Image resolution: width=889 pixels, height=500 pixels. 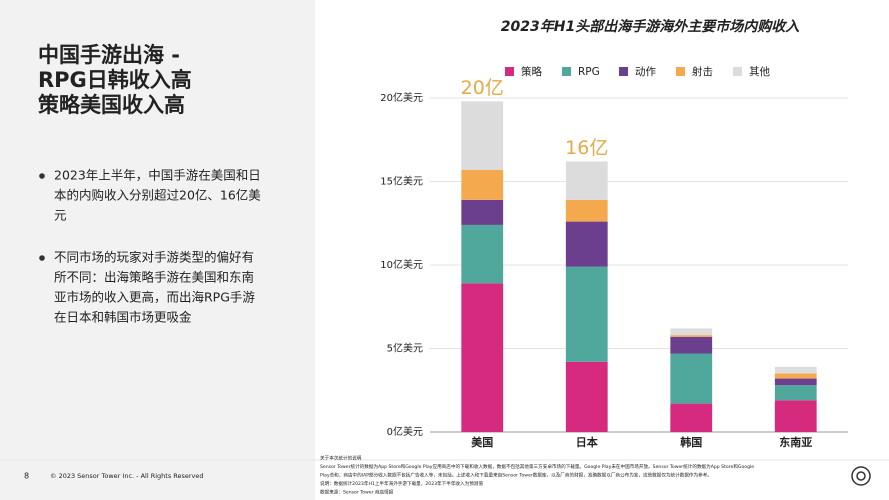 I want to click on legend-label: RPG, so click(x=589, y=72).